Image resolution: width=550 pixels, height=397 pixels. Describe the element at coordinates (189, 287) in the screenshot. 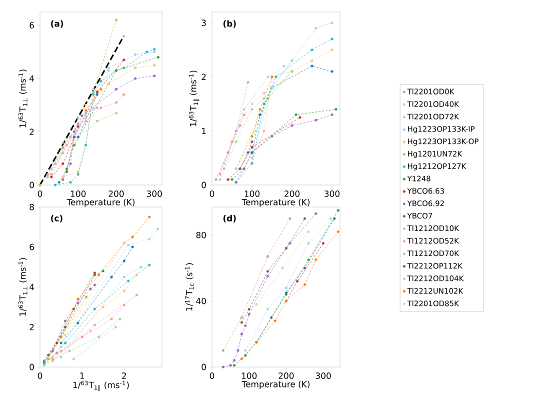

I see `y-axis-title: 1/$^{17}$T$_{1c}$ (s$^{-1}$)` at that location.